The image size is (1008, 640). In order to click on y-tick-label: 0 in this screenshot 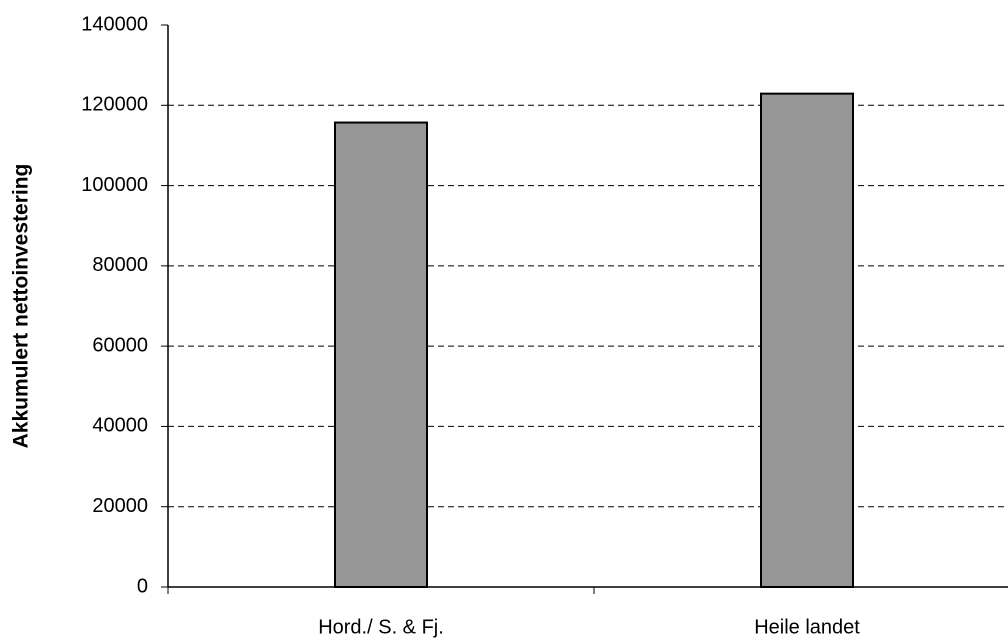, I will do `click(142, 586)`.